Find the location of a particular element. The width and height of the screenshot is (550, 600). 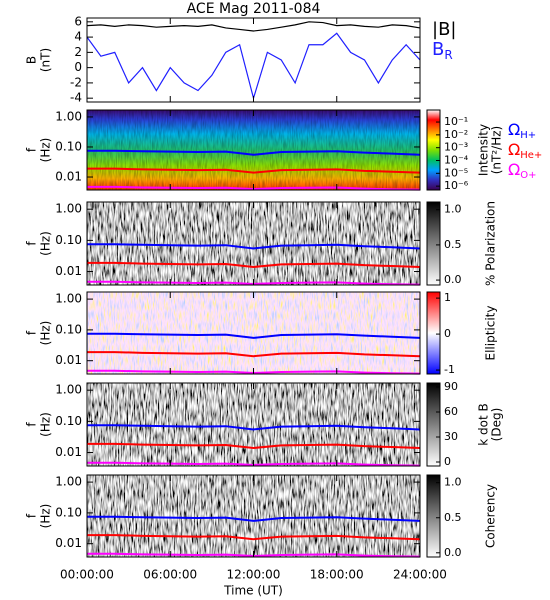

colorbar-tick-label: 10⁻⁴ is located at coordinates (456, 160).